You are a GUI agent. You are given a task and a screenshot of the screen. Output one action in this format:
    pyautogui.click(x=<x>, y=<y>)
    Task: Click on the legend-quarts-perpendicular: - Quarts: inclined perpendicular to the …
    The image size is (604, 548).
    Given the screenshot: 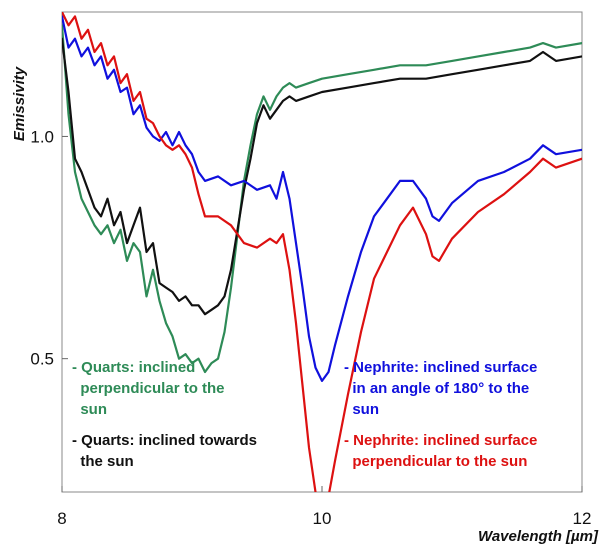 What is the action you would take?
    pyautogui.click(x=148, y=388)
    